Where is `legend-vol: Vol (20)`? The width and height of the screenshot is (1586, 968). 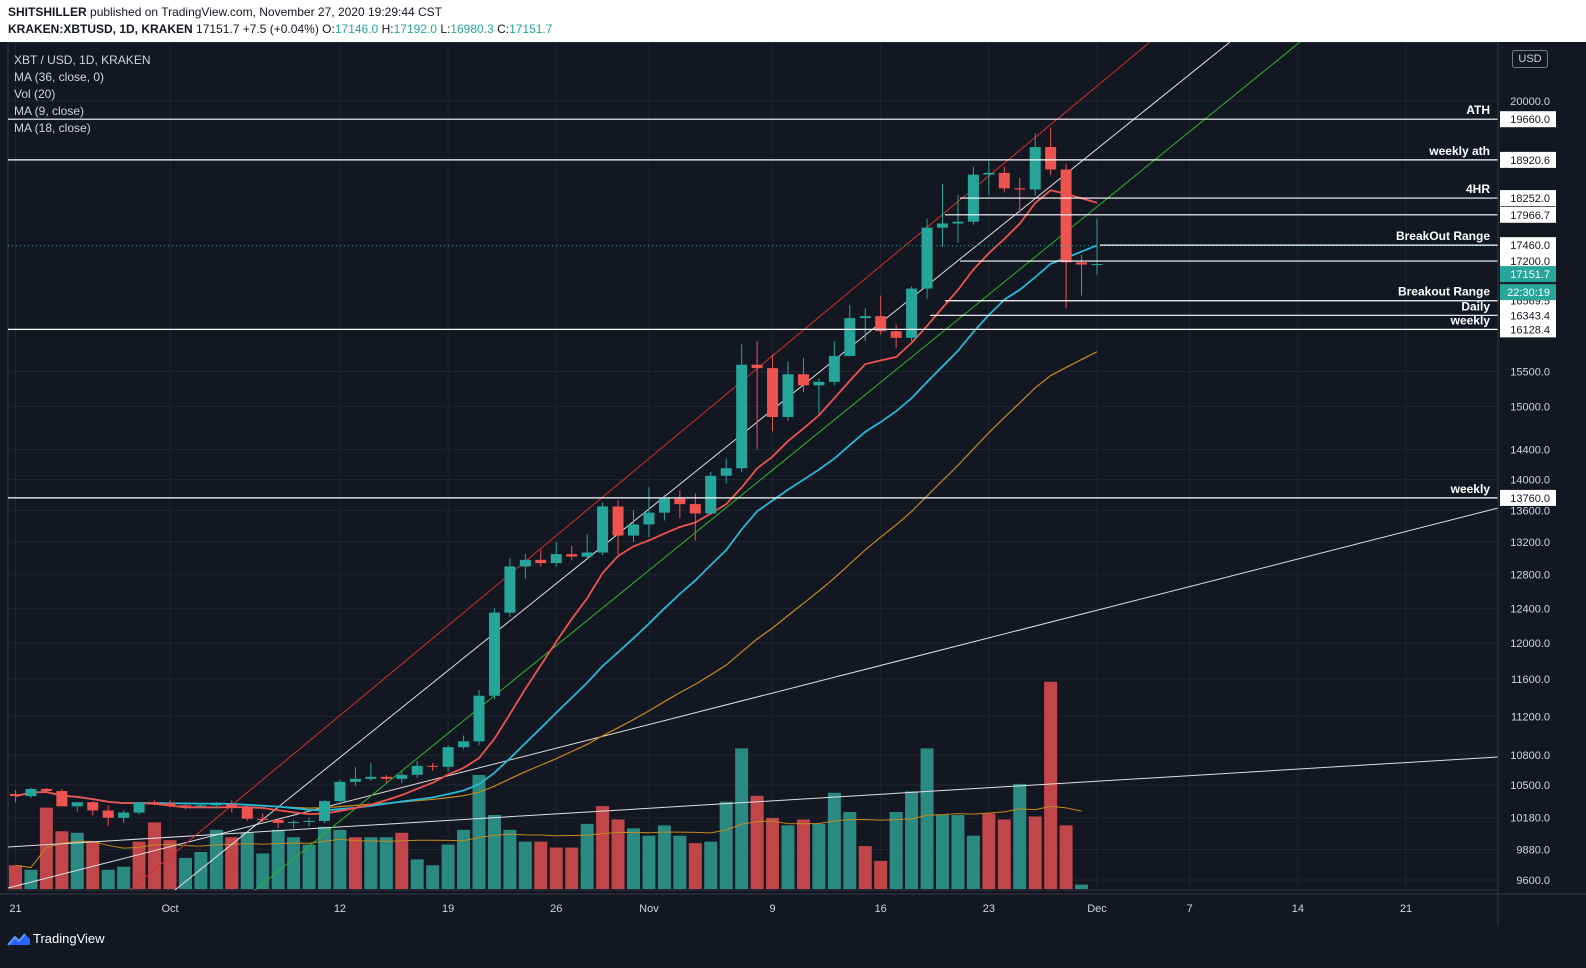 legend-vol: Vol (20) is located at coordinates (35, 94).